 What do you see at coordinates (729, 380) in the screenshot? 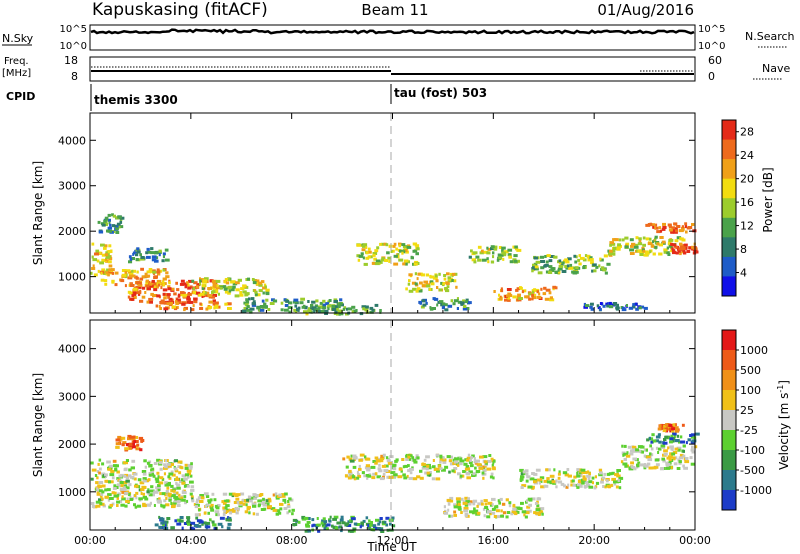
I see `colorbar-segment` at bounding box center [729, 380].